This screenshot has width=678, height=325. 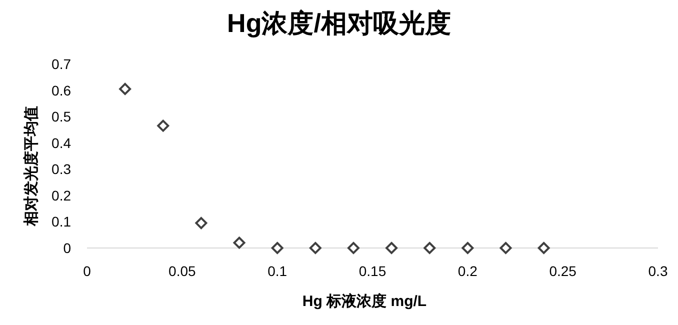 What do you see at coordinates (339, 23) in the screenshot?
I see `chart-title: Hg浓度/相对吸光度` at bounding box center [339, 23].